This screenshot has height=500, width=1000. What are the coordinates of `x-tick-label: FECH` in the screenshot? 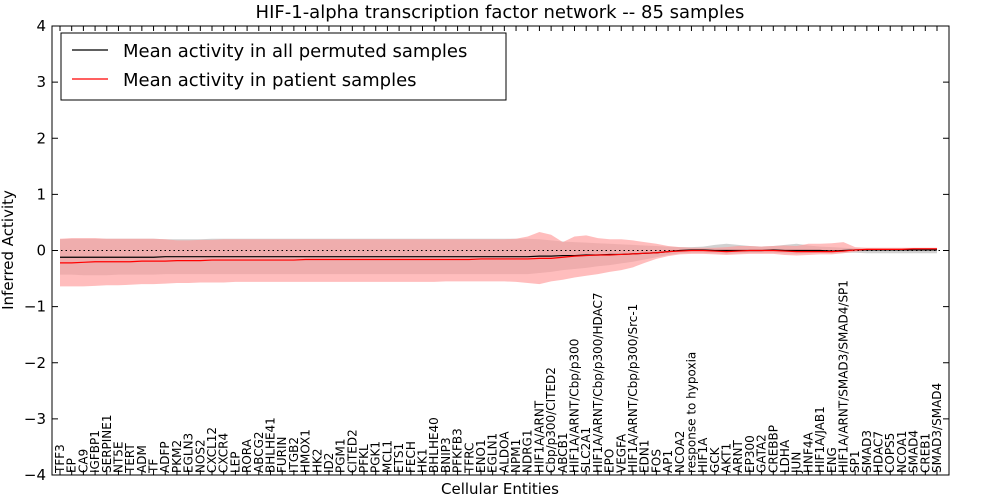 It's located at (411, 457).